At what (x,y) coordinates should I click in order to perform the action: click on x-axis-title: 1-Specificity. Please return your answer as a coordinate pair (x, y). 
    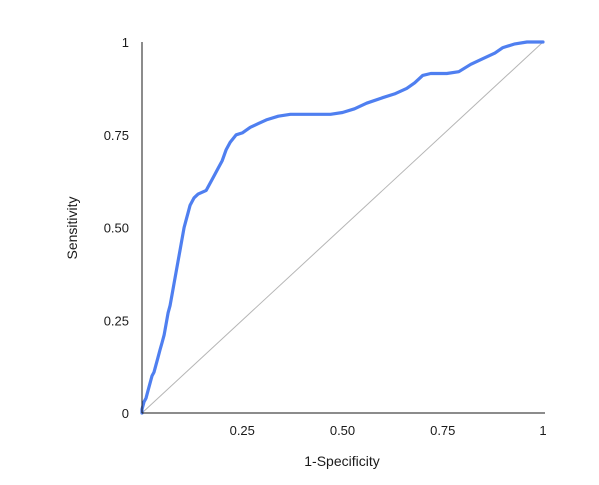
    Looking at the image, I should click on (341, 461).